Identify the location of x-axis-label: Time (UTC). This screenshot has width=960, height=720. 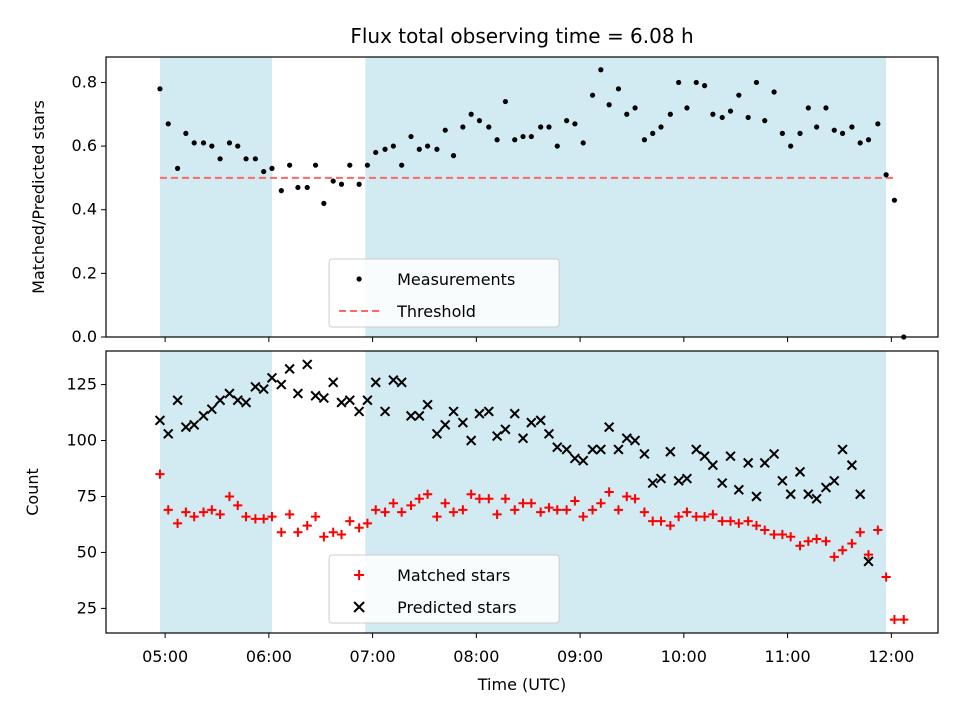
(521, 684).